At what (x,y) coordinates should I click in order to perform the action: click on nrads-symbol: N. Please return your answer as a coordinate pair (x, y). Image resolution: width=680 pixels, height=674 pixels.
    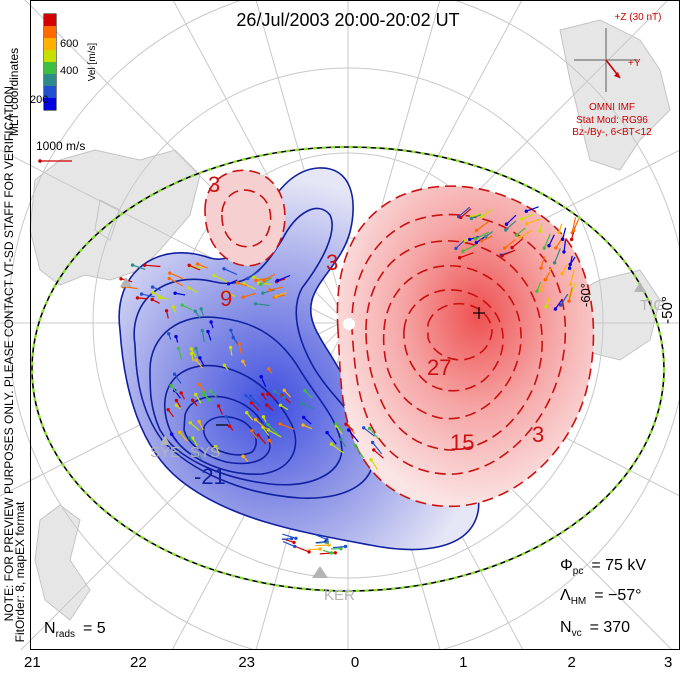
    Looking at the image, I should click on (50, 628).